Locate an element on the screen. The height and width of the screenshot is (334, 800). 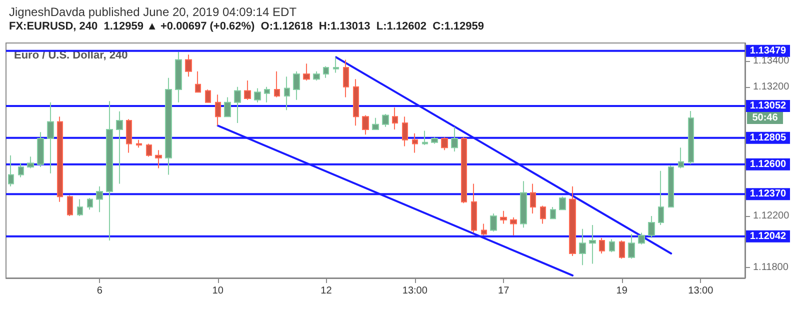
x-tick-label: 17 is located at coordinates (504, 291).